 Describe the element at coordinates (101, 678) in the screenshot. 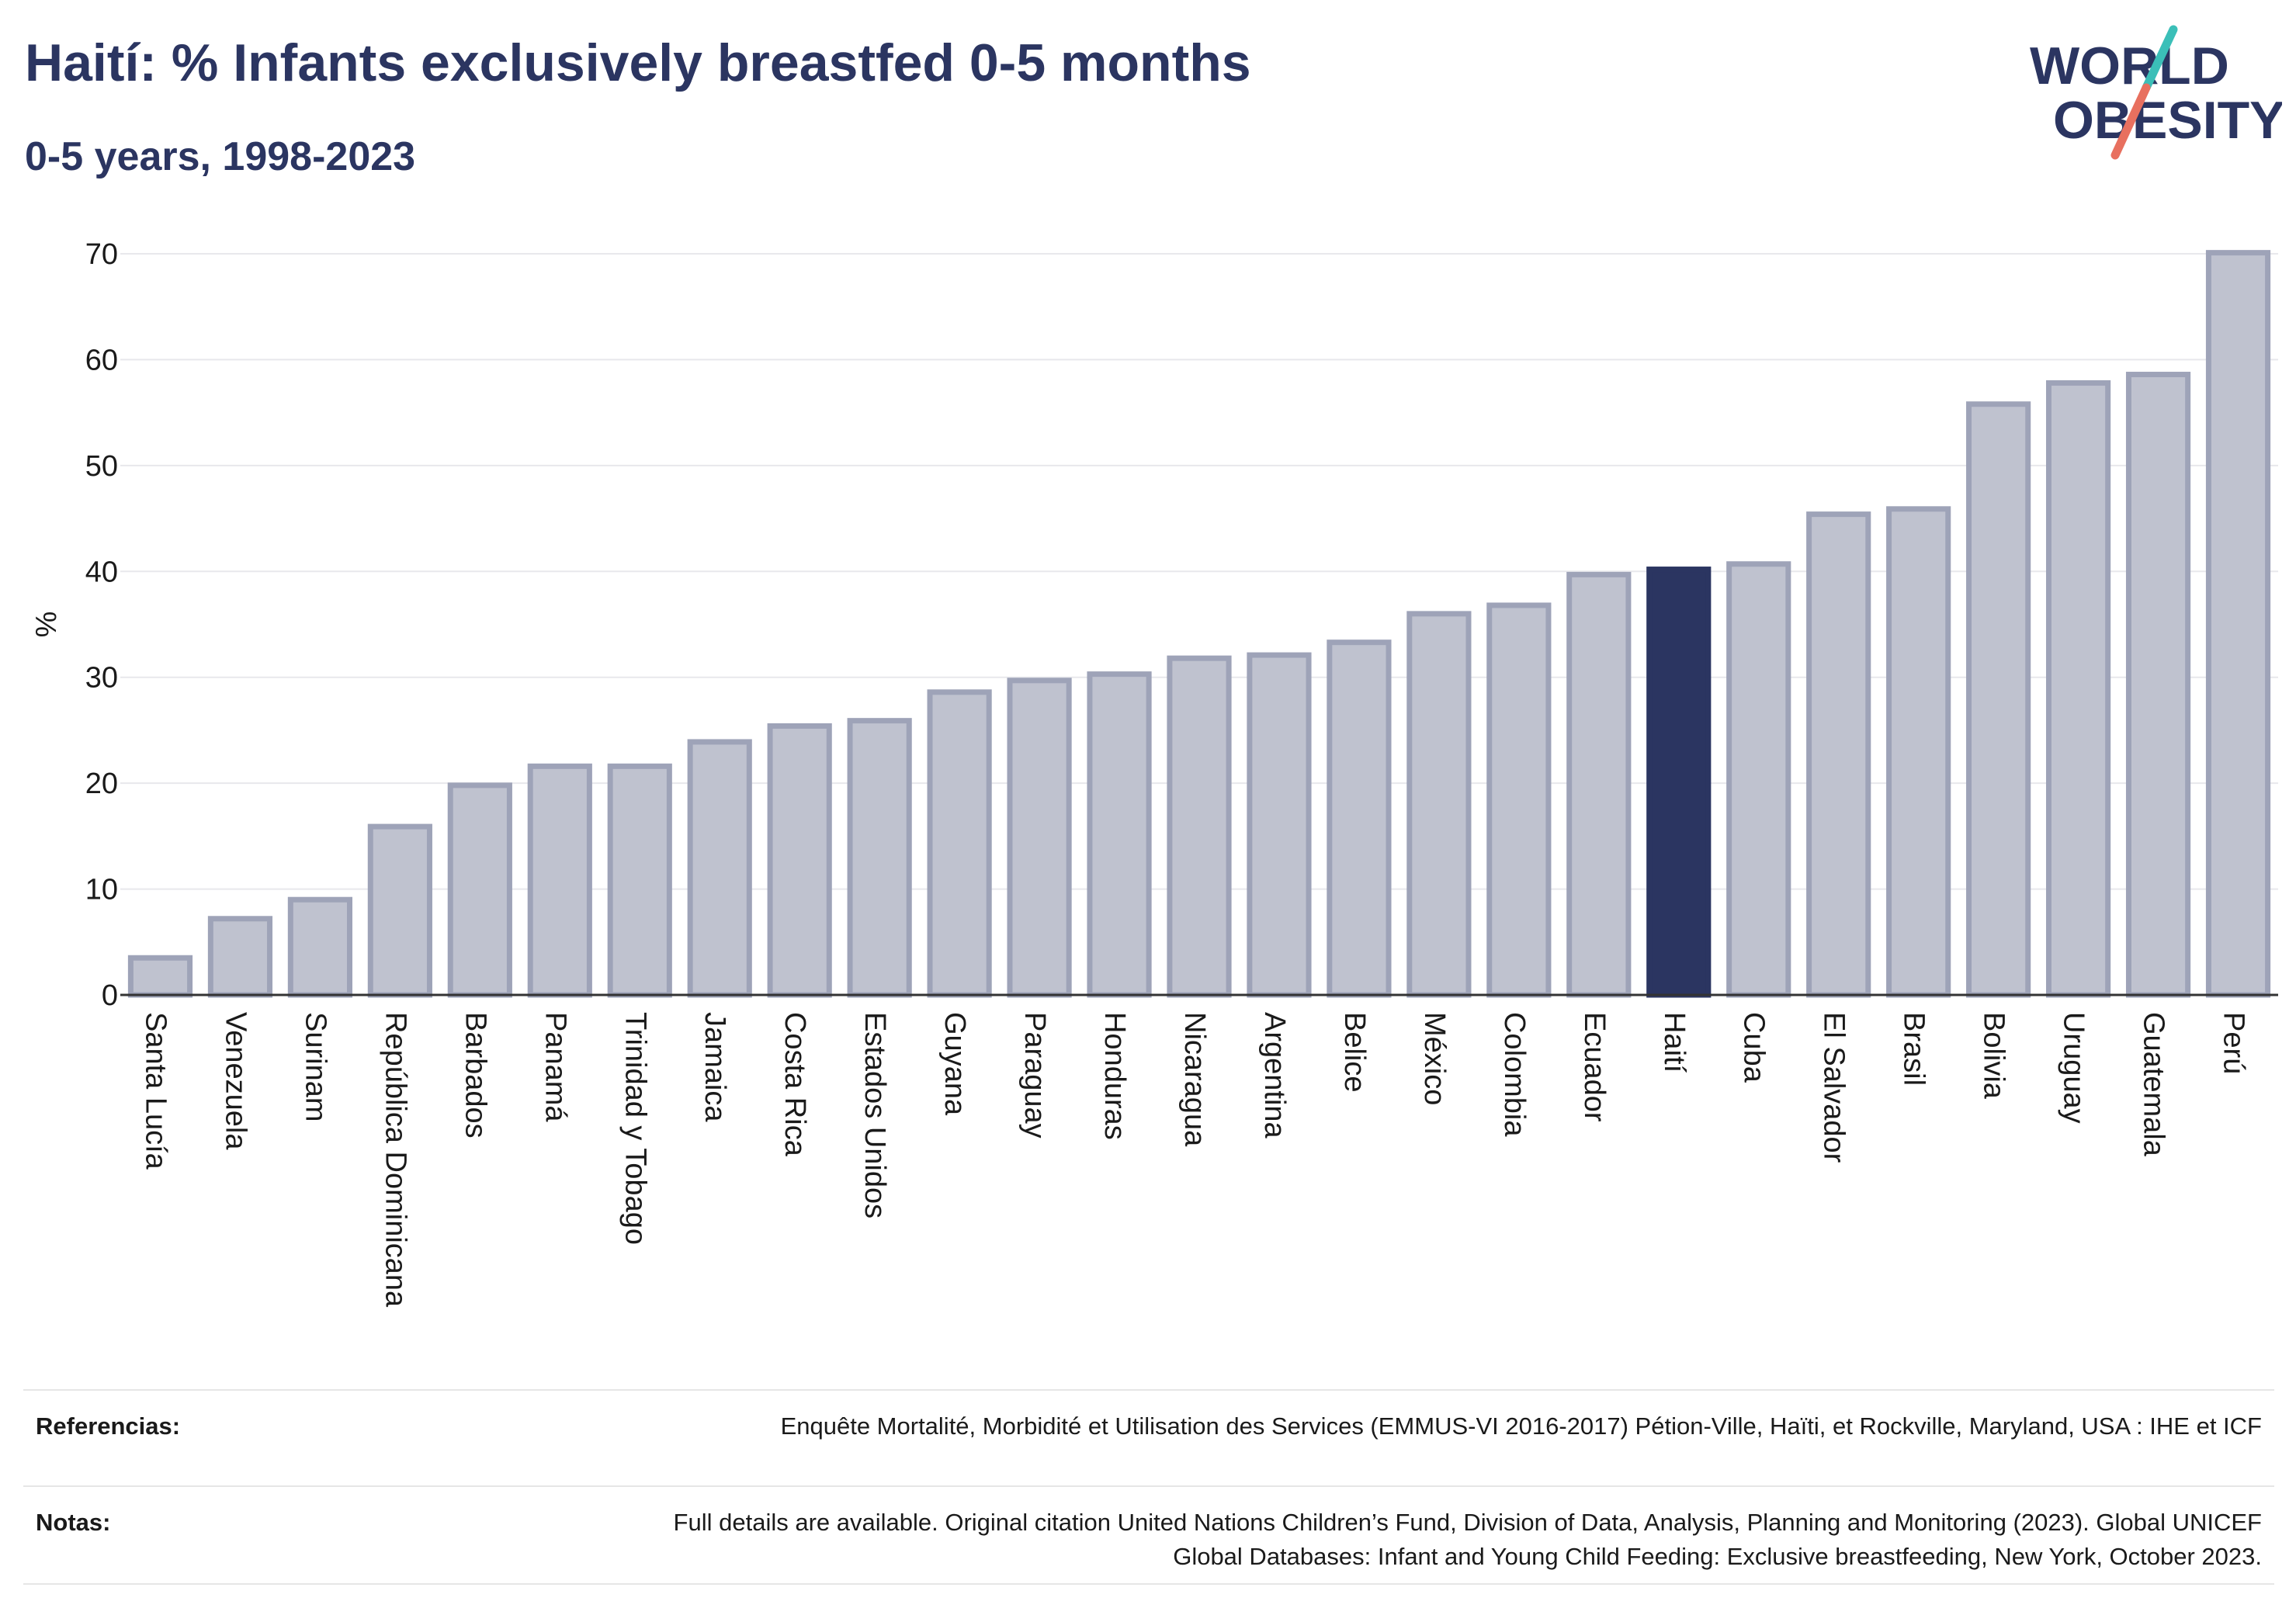

I see `y-tick-label: 30` at that location.